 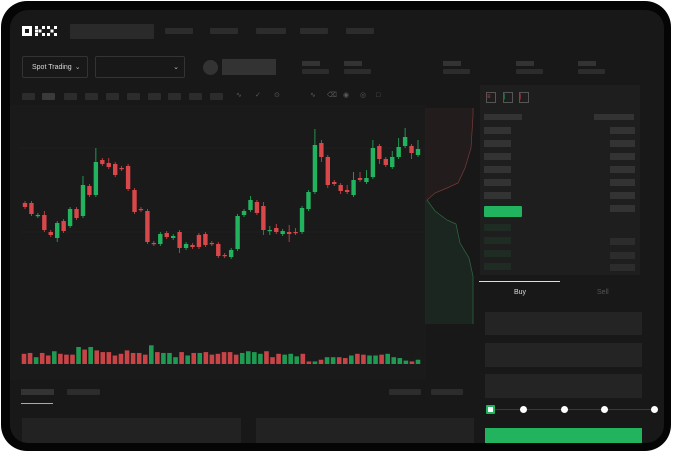 I want to click on orderbook-bids-icon: |, so click(x=508, y=97).